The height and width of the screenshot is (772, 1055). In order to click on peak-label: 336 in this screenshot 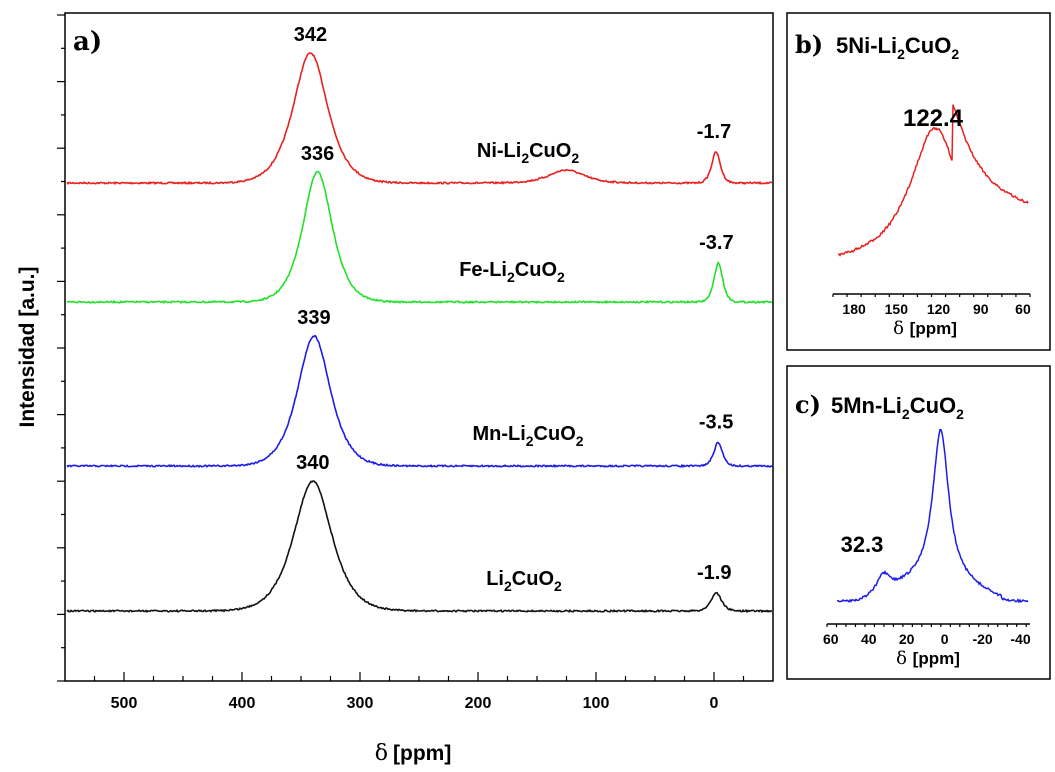, I will do `click(317, 154)`.